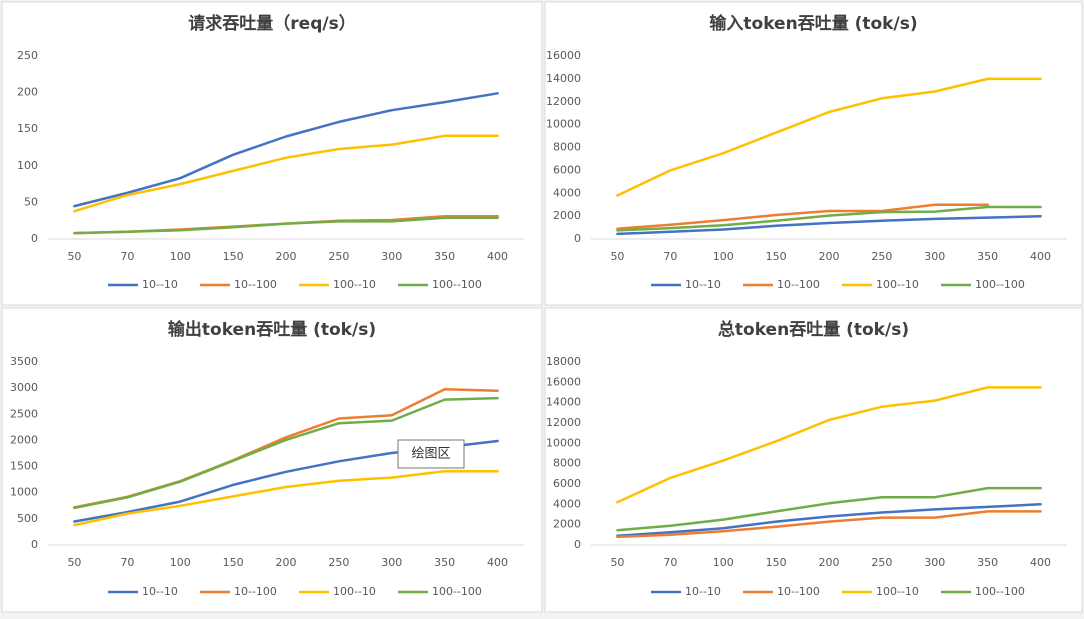  What do you see at coordinates (27, 165) in the screenshot?
I see `y-tick-label: 100` at bounding box center [27, 165].